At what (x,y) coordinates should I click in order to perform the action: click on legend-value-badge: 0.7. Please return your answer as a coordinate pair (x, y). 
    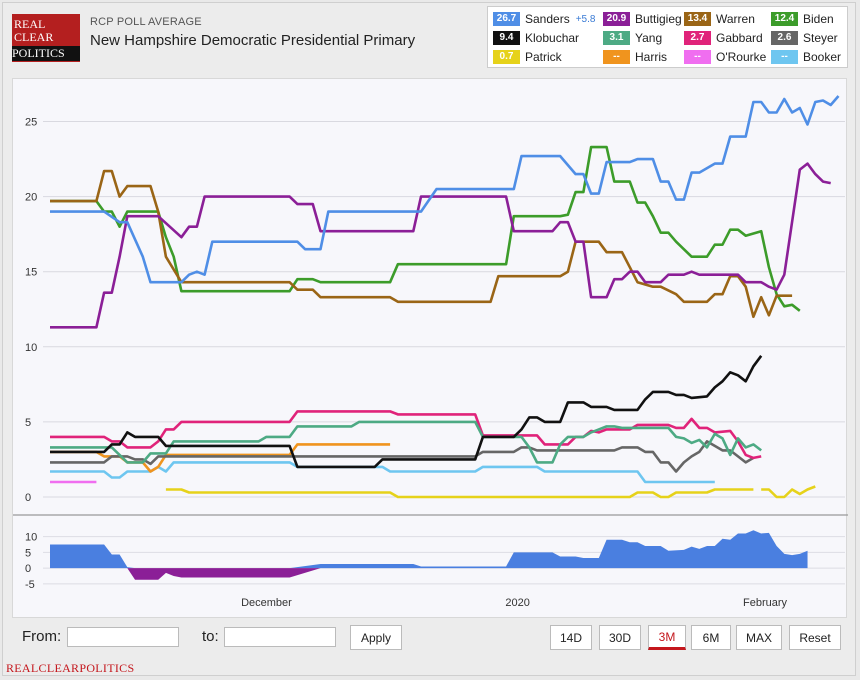
    Looking at the image, I should click on (506, 57).